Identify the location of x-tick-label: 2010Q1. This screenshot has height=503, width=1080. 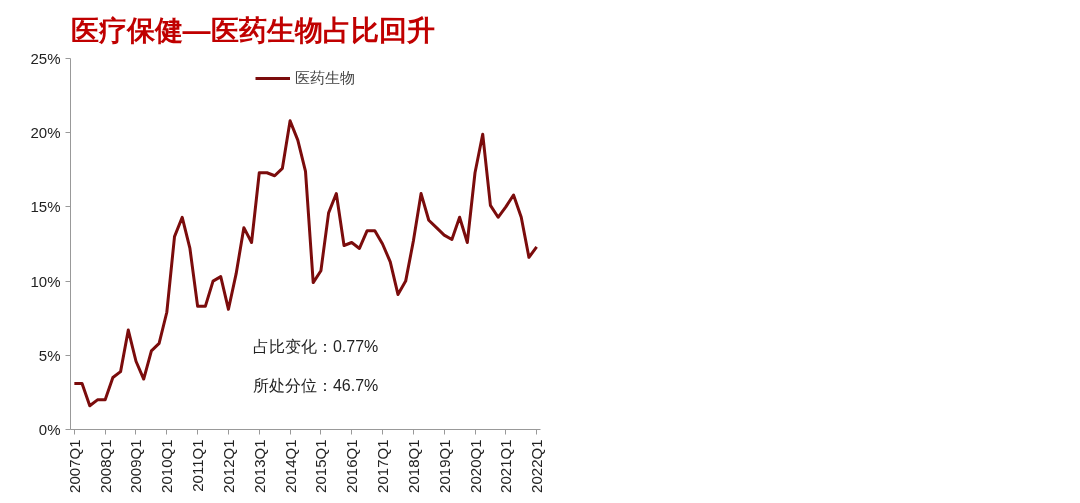
(167, 466).